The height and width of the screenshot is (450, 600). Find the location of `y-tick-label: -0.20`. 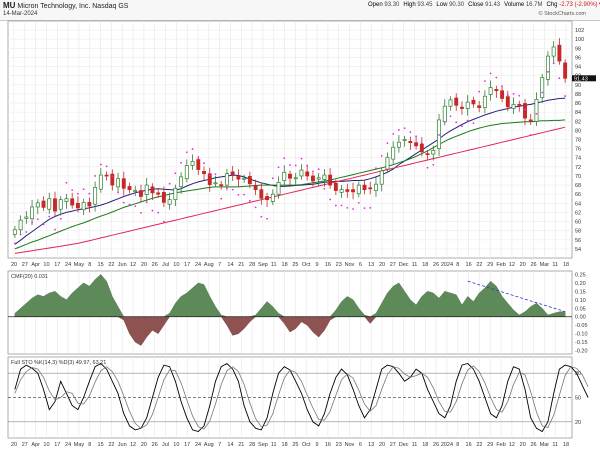

y-tick-label: -0.20 is located at coordinates (581, 352).